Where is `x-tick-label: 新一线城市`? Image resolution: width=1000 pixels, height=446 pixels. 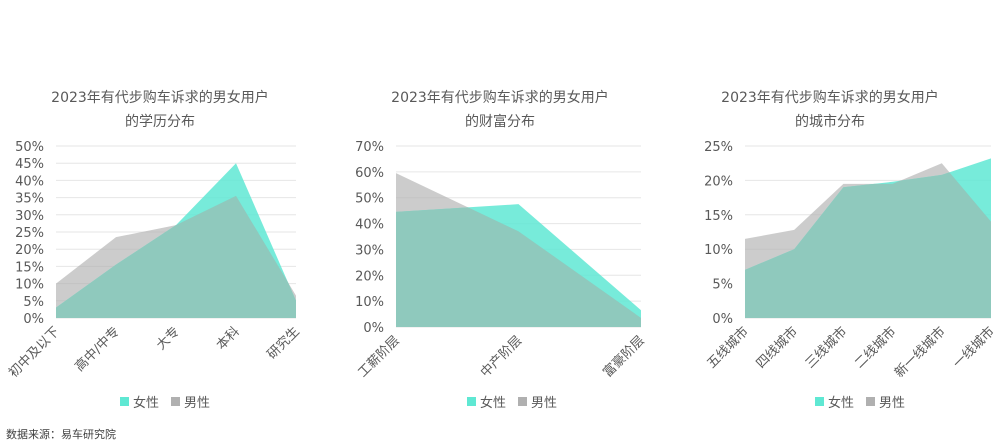 x-tick-label: 新一线城市 is located at coordinates (919, 352).